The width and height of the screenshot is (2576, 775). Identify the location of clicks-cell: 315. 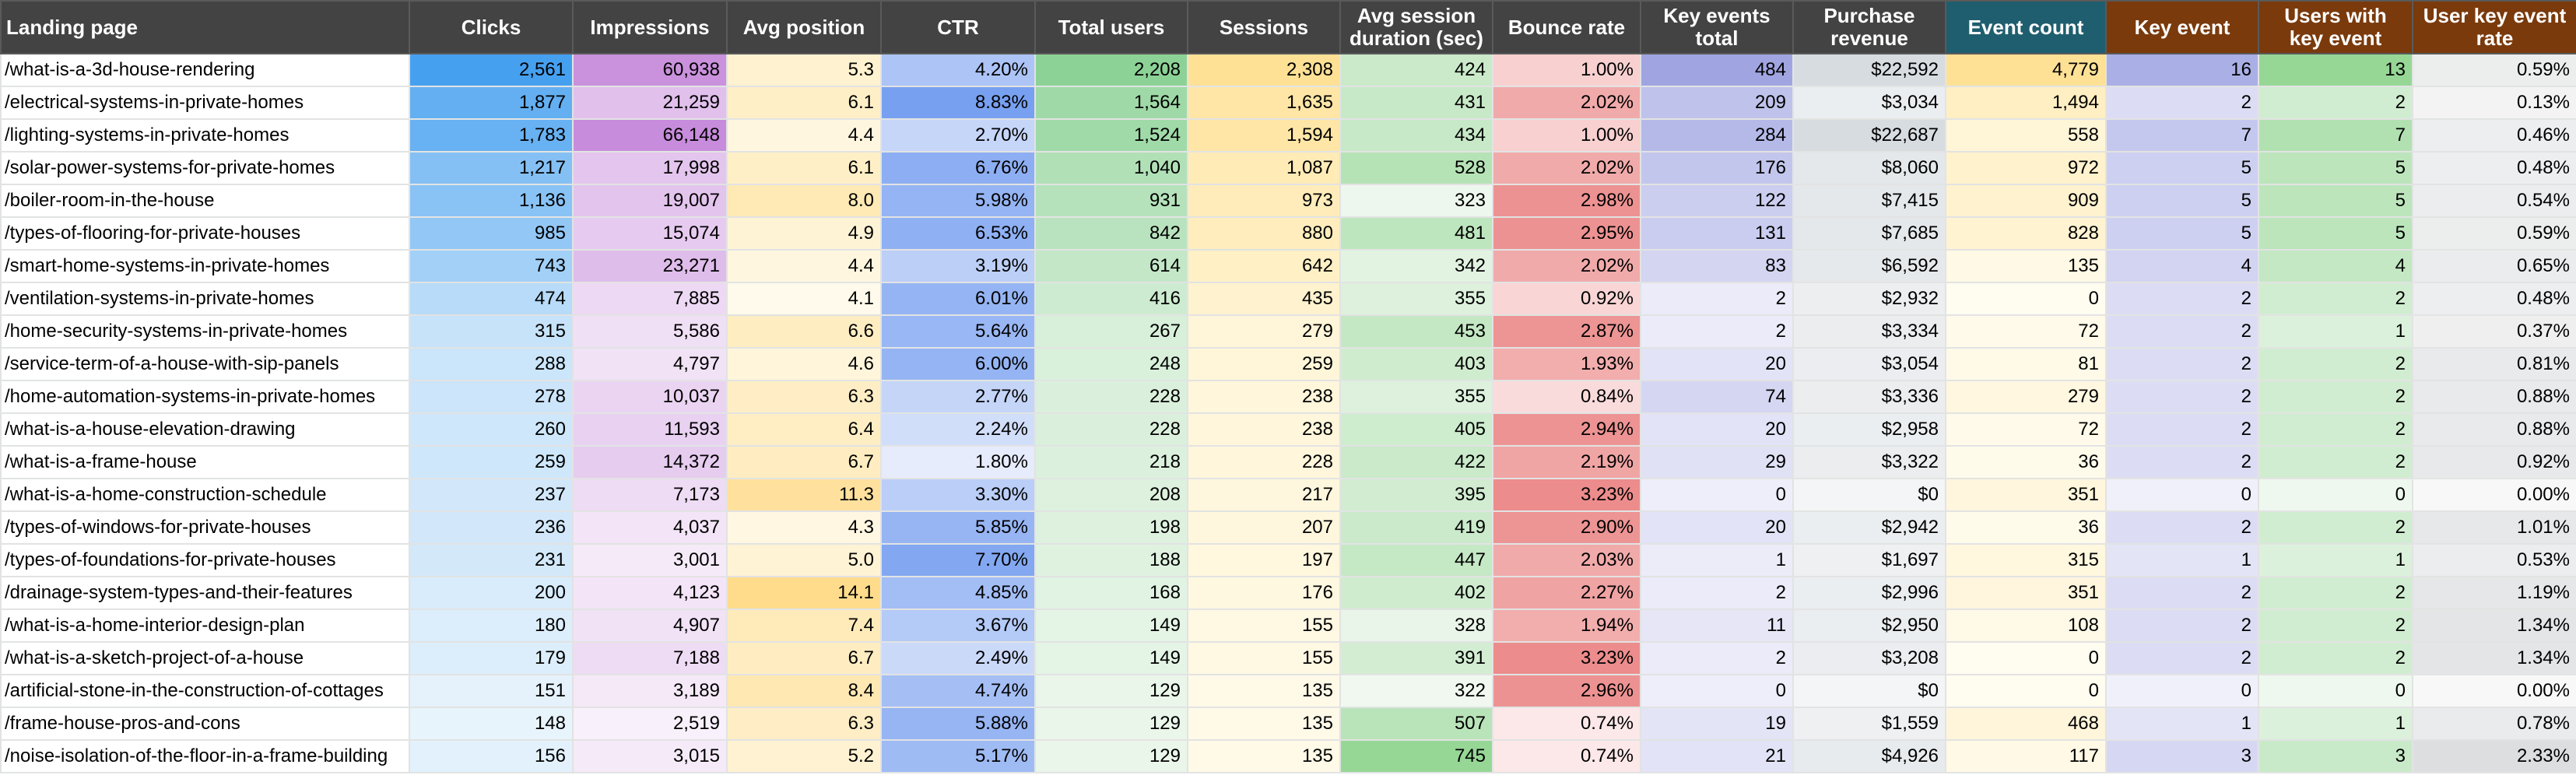
(492, 331).